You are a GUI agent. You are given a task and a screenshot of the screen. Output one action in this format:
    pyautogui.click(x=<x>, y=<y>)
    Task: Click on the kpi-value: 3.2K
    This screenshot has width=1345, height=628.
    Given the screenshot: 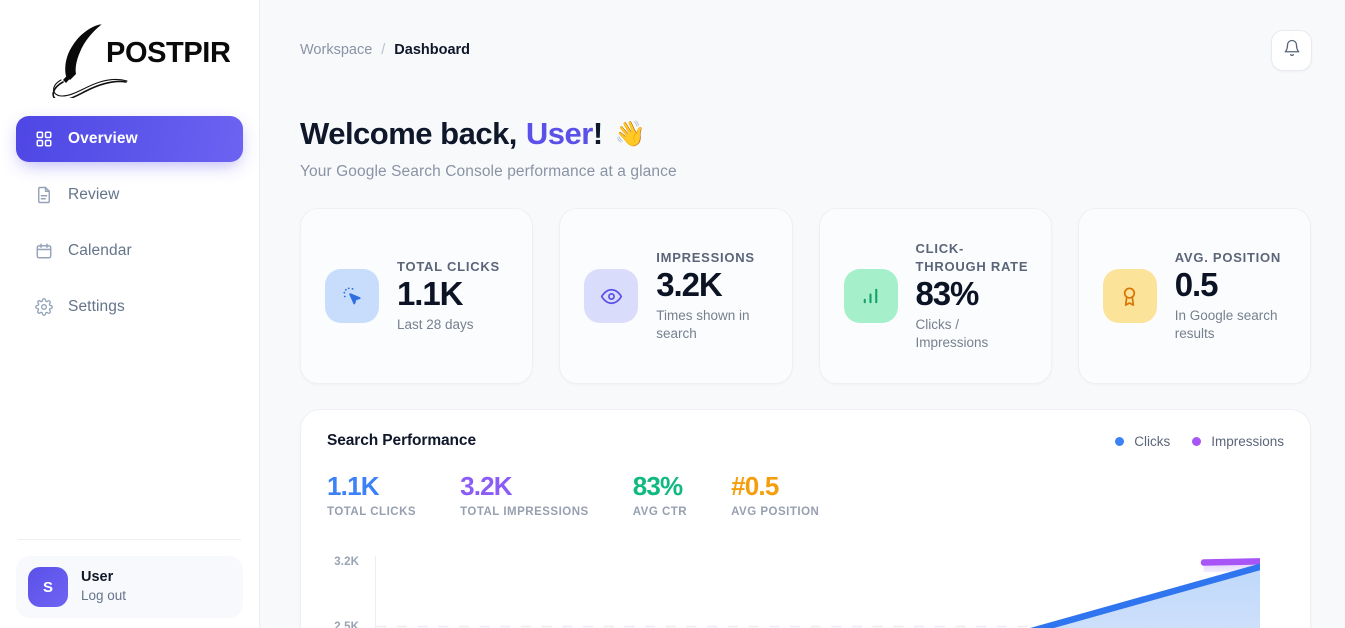 What is the action you would take?
    pyautogui.click(x=486, y=486)
    